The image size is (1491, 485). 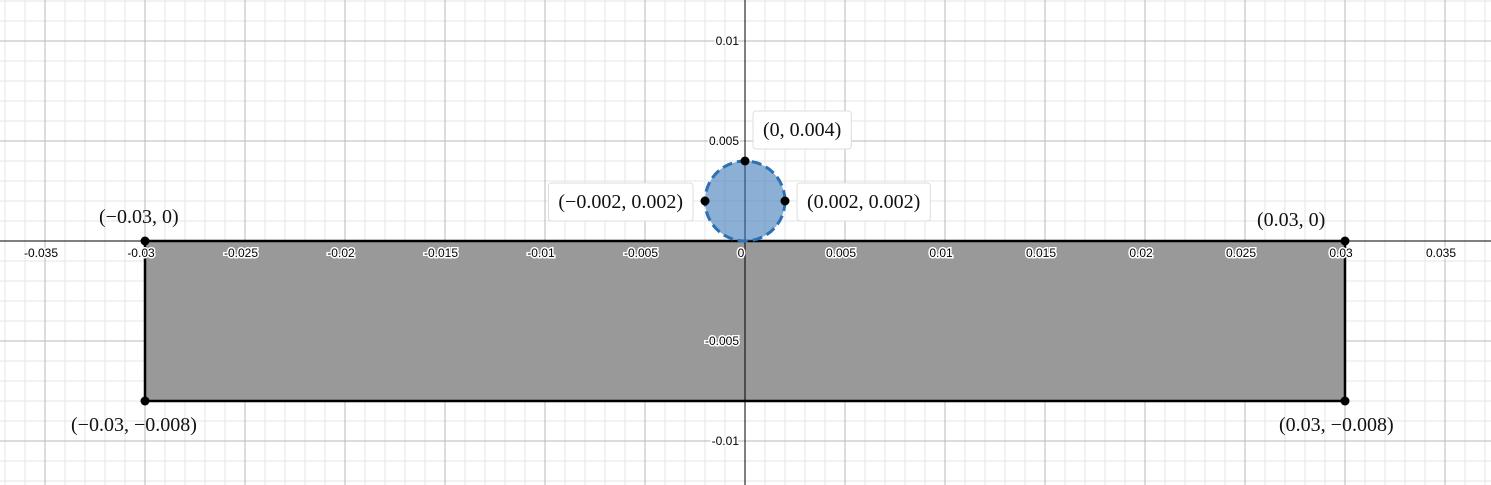 I want to click on point-label-group: (−0.002, 0.002), so click(x=620, y=202).